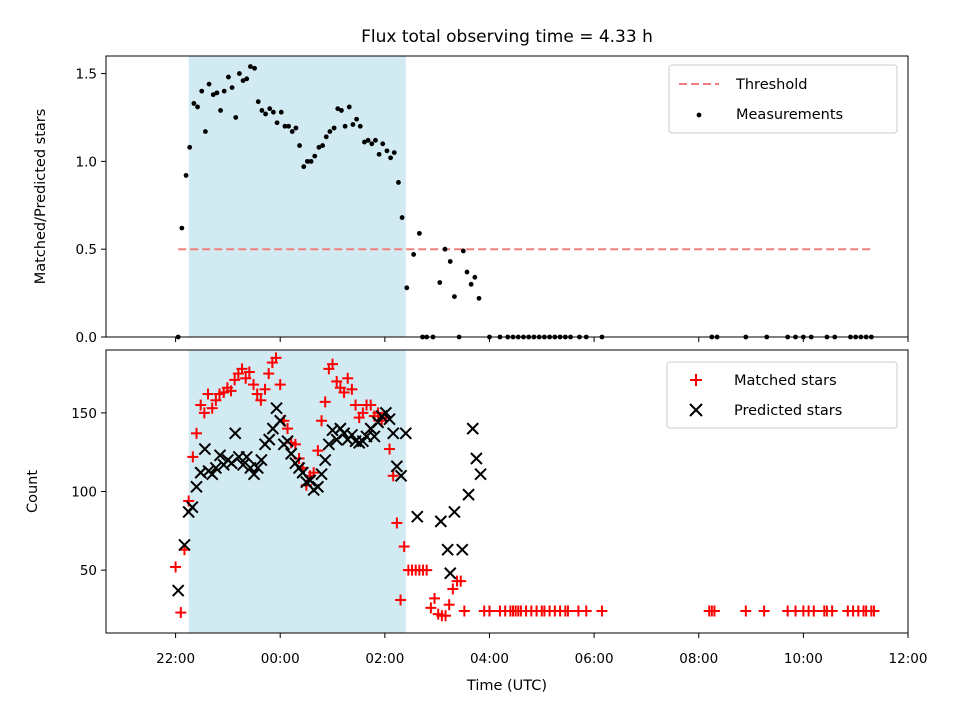 The height and width of the screenshot is (720, 960). Describe the element at coordinates (297, 491) in the screenshot. I see `bottom-shaded-region` at that location.